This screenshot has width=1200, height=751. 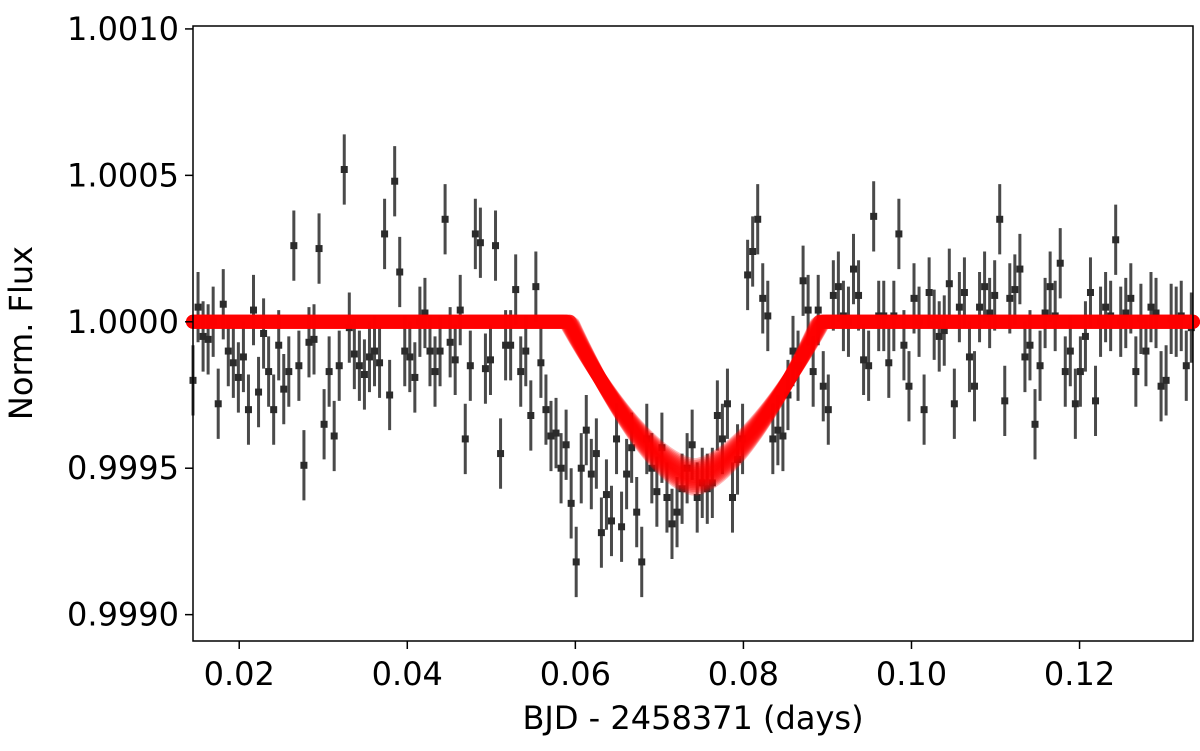 What do you see at coordinates (1079, 674) in the screenshot?
I see `x-tick-label: 0.12` at bounding box center [1079, 674].